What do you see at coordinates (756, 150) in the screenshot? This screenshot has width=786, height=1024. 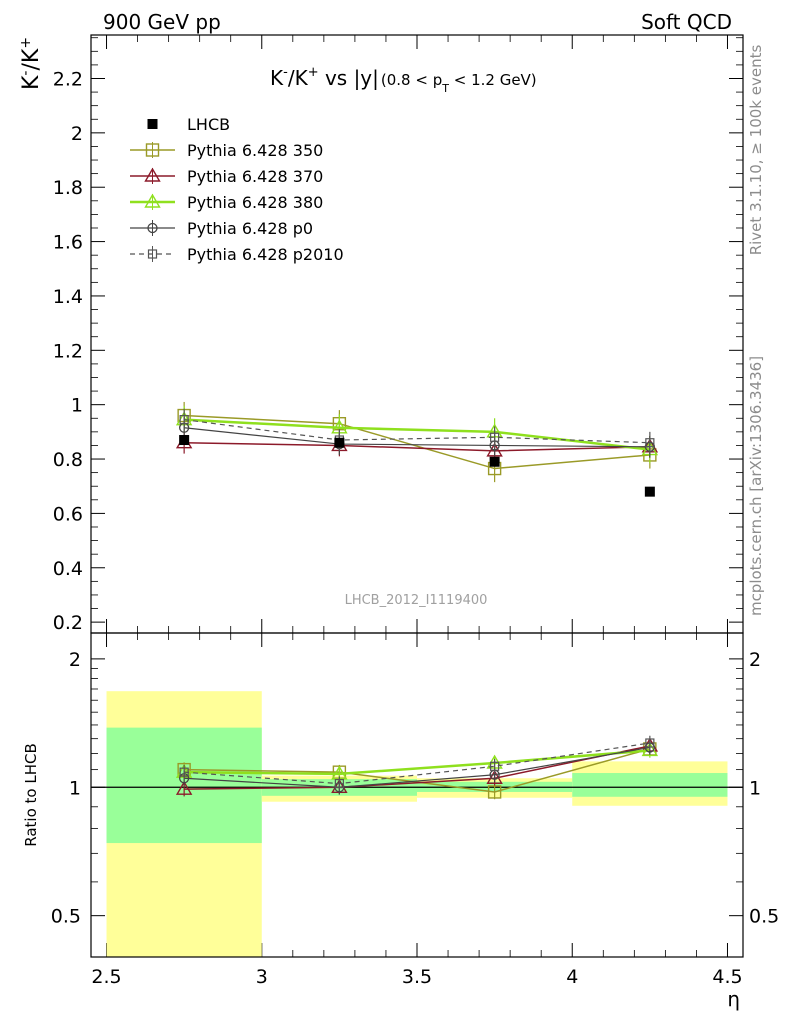 I see `rivet-version-text: Rivet 3.1.10, ≥ 100k events` at bounding box center [756, 150].